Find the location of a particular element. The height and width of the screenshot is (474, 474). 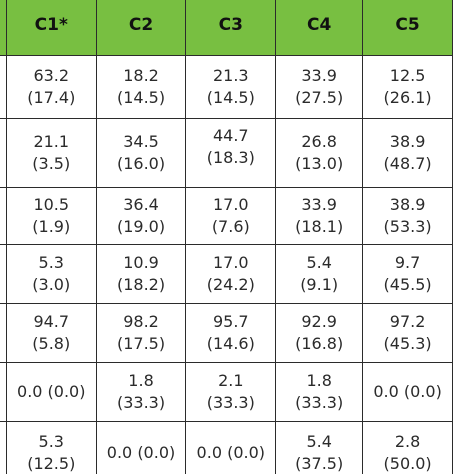

table-cell: 5.3 (12.5) is located at coordinates (51, 447).